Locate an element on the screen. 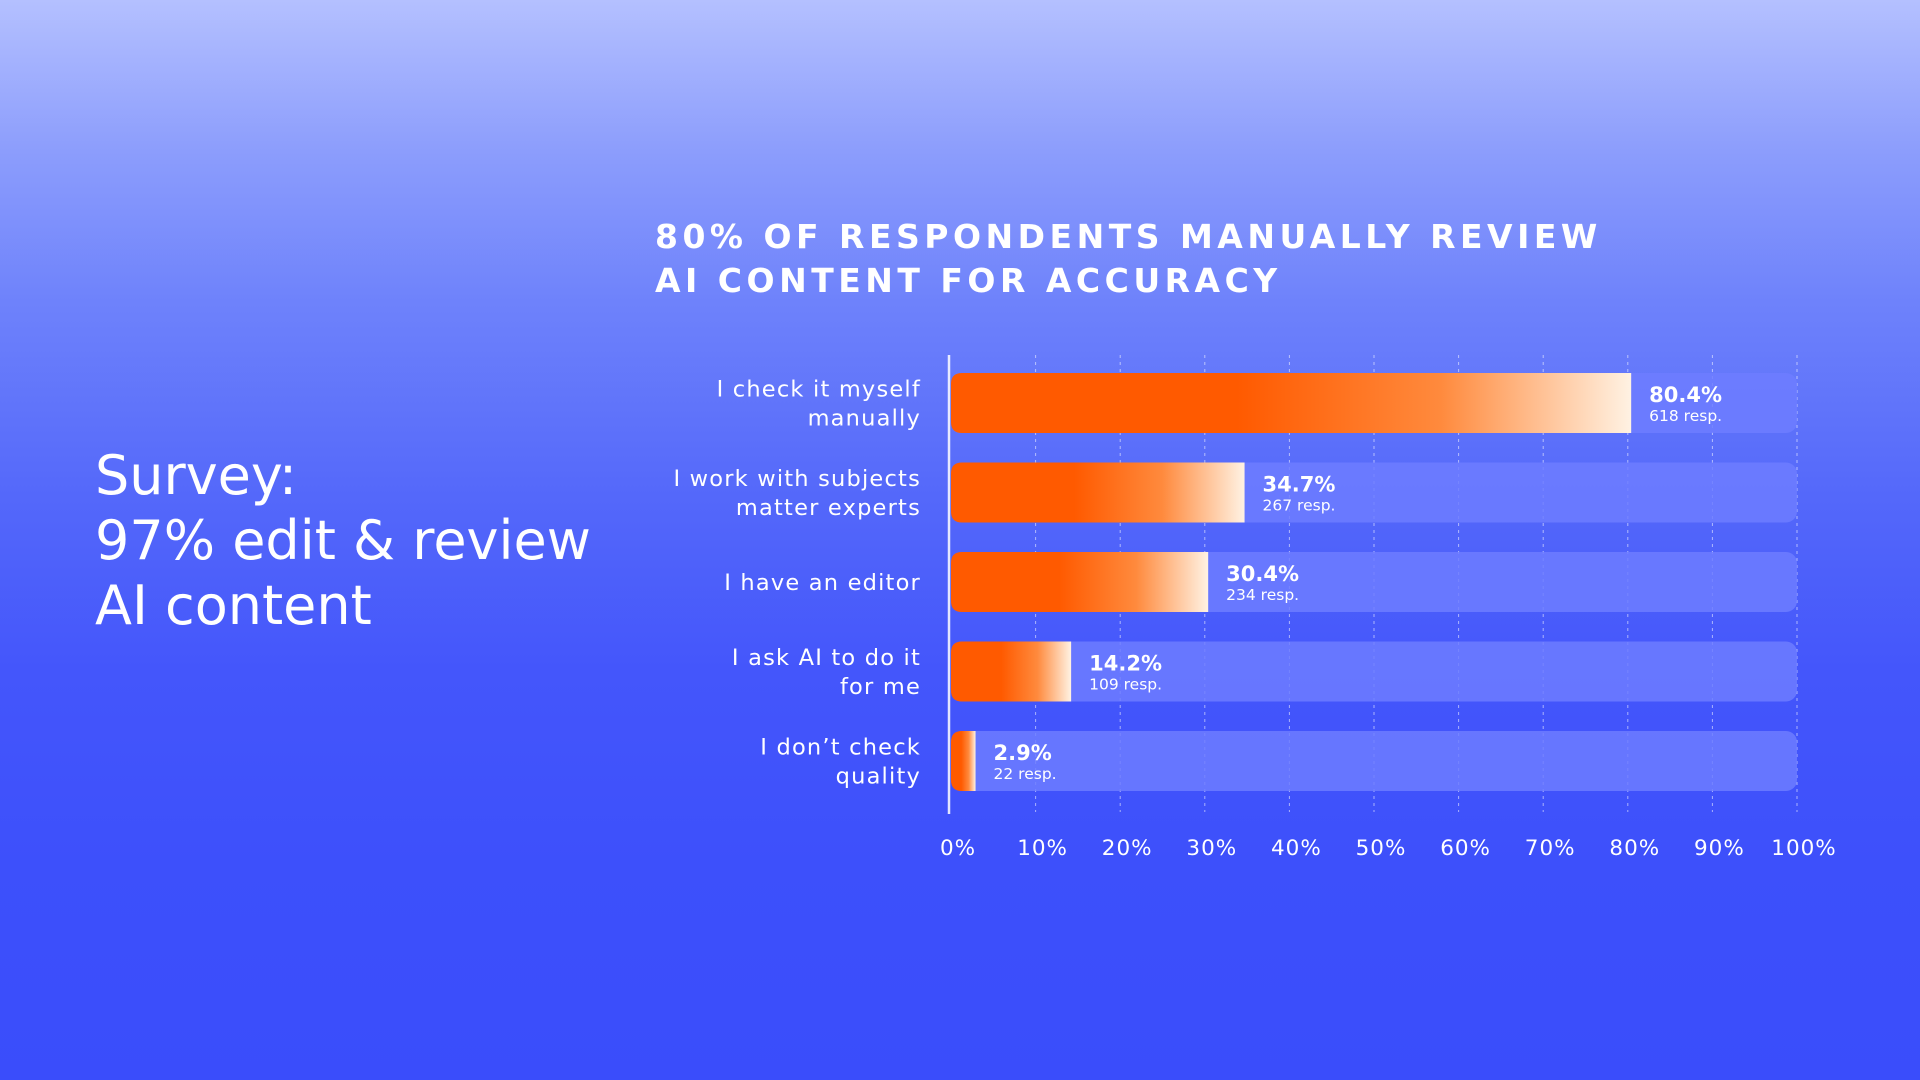  value-label: 30.4% is located at coordinates (1262, 574).